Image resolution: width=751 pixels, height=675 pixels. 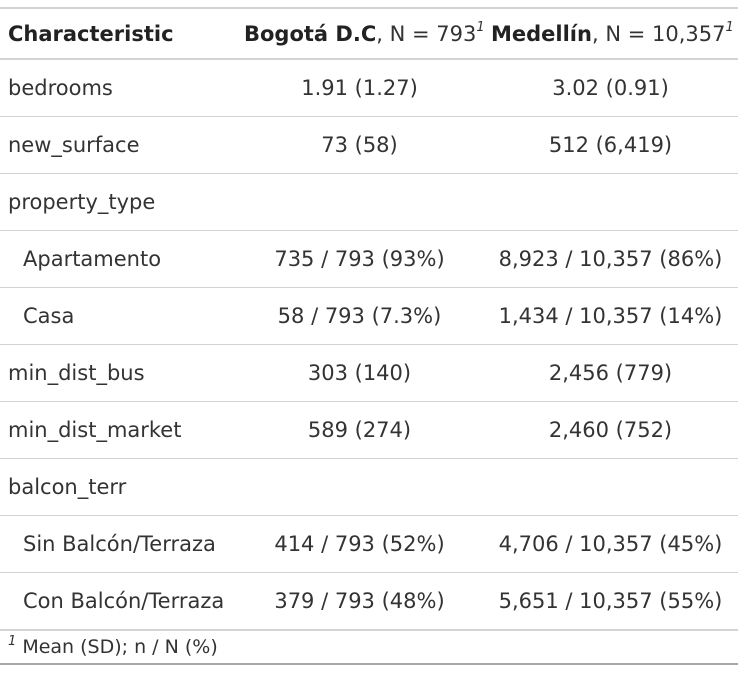 I want to click on cell-medellin: 8,923 / 10,357 (86%), so click(x=610, y=259).